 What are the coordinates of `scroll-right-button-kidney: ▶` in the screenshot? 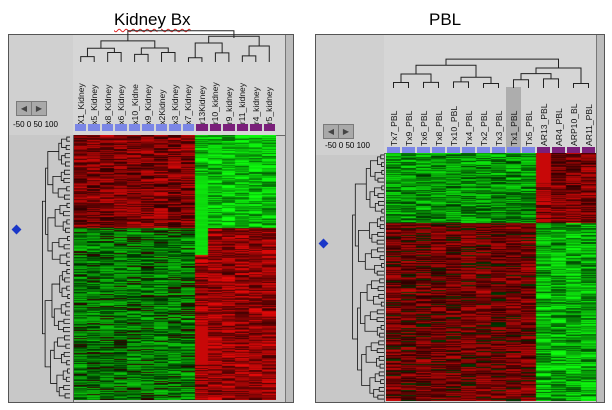 It's located at (39, 108).